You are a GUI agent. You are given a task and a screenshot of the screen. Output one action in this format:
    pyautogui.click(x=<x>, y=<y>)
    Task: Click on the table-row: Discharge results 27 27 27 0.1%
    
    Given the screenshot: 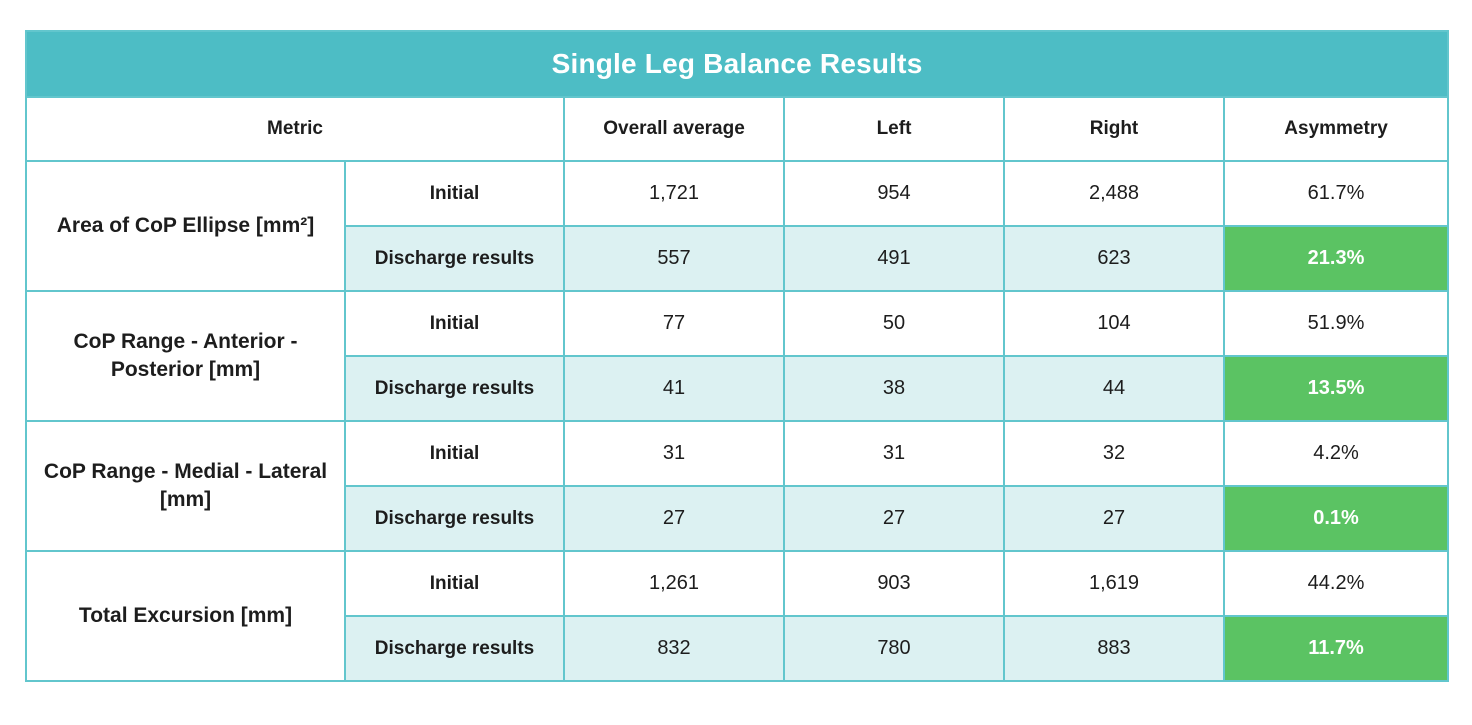 What is the action you would take?
    pyautogui.click(x=738, y=518)
    